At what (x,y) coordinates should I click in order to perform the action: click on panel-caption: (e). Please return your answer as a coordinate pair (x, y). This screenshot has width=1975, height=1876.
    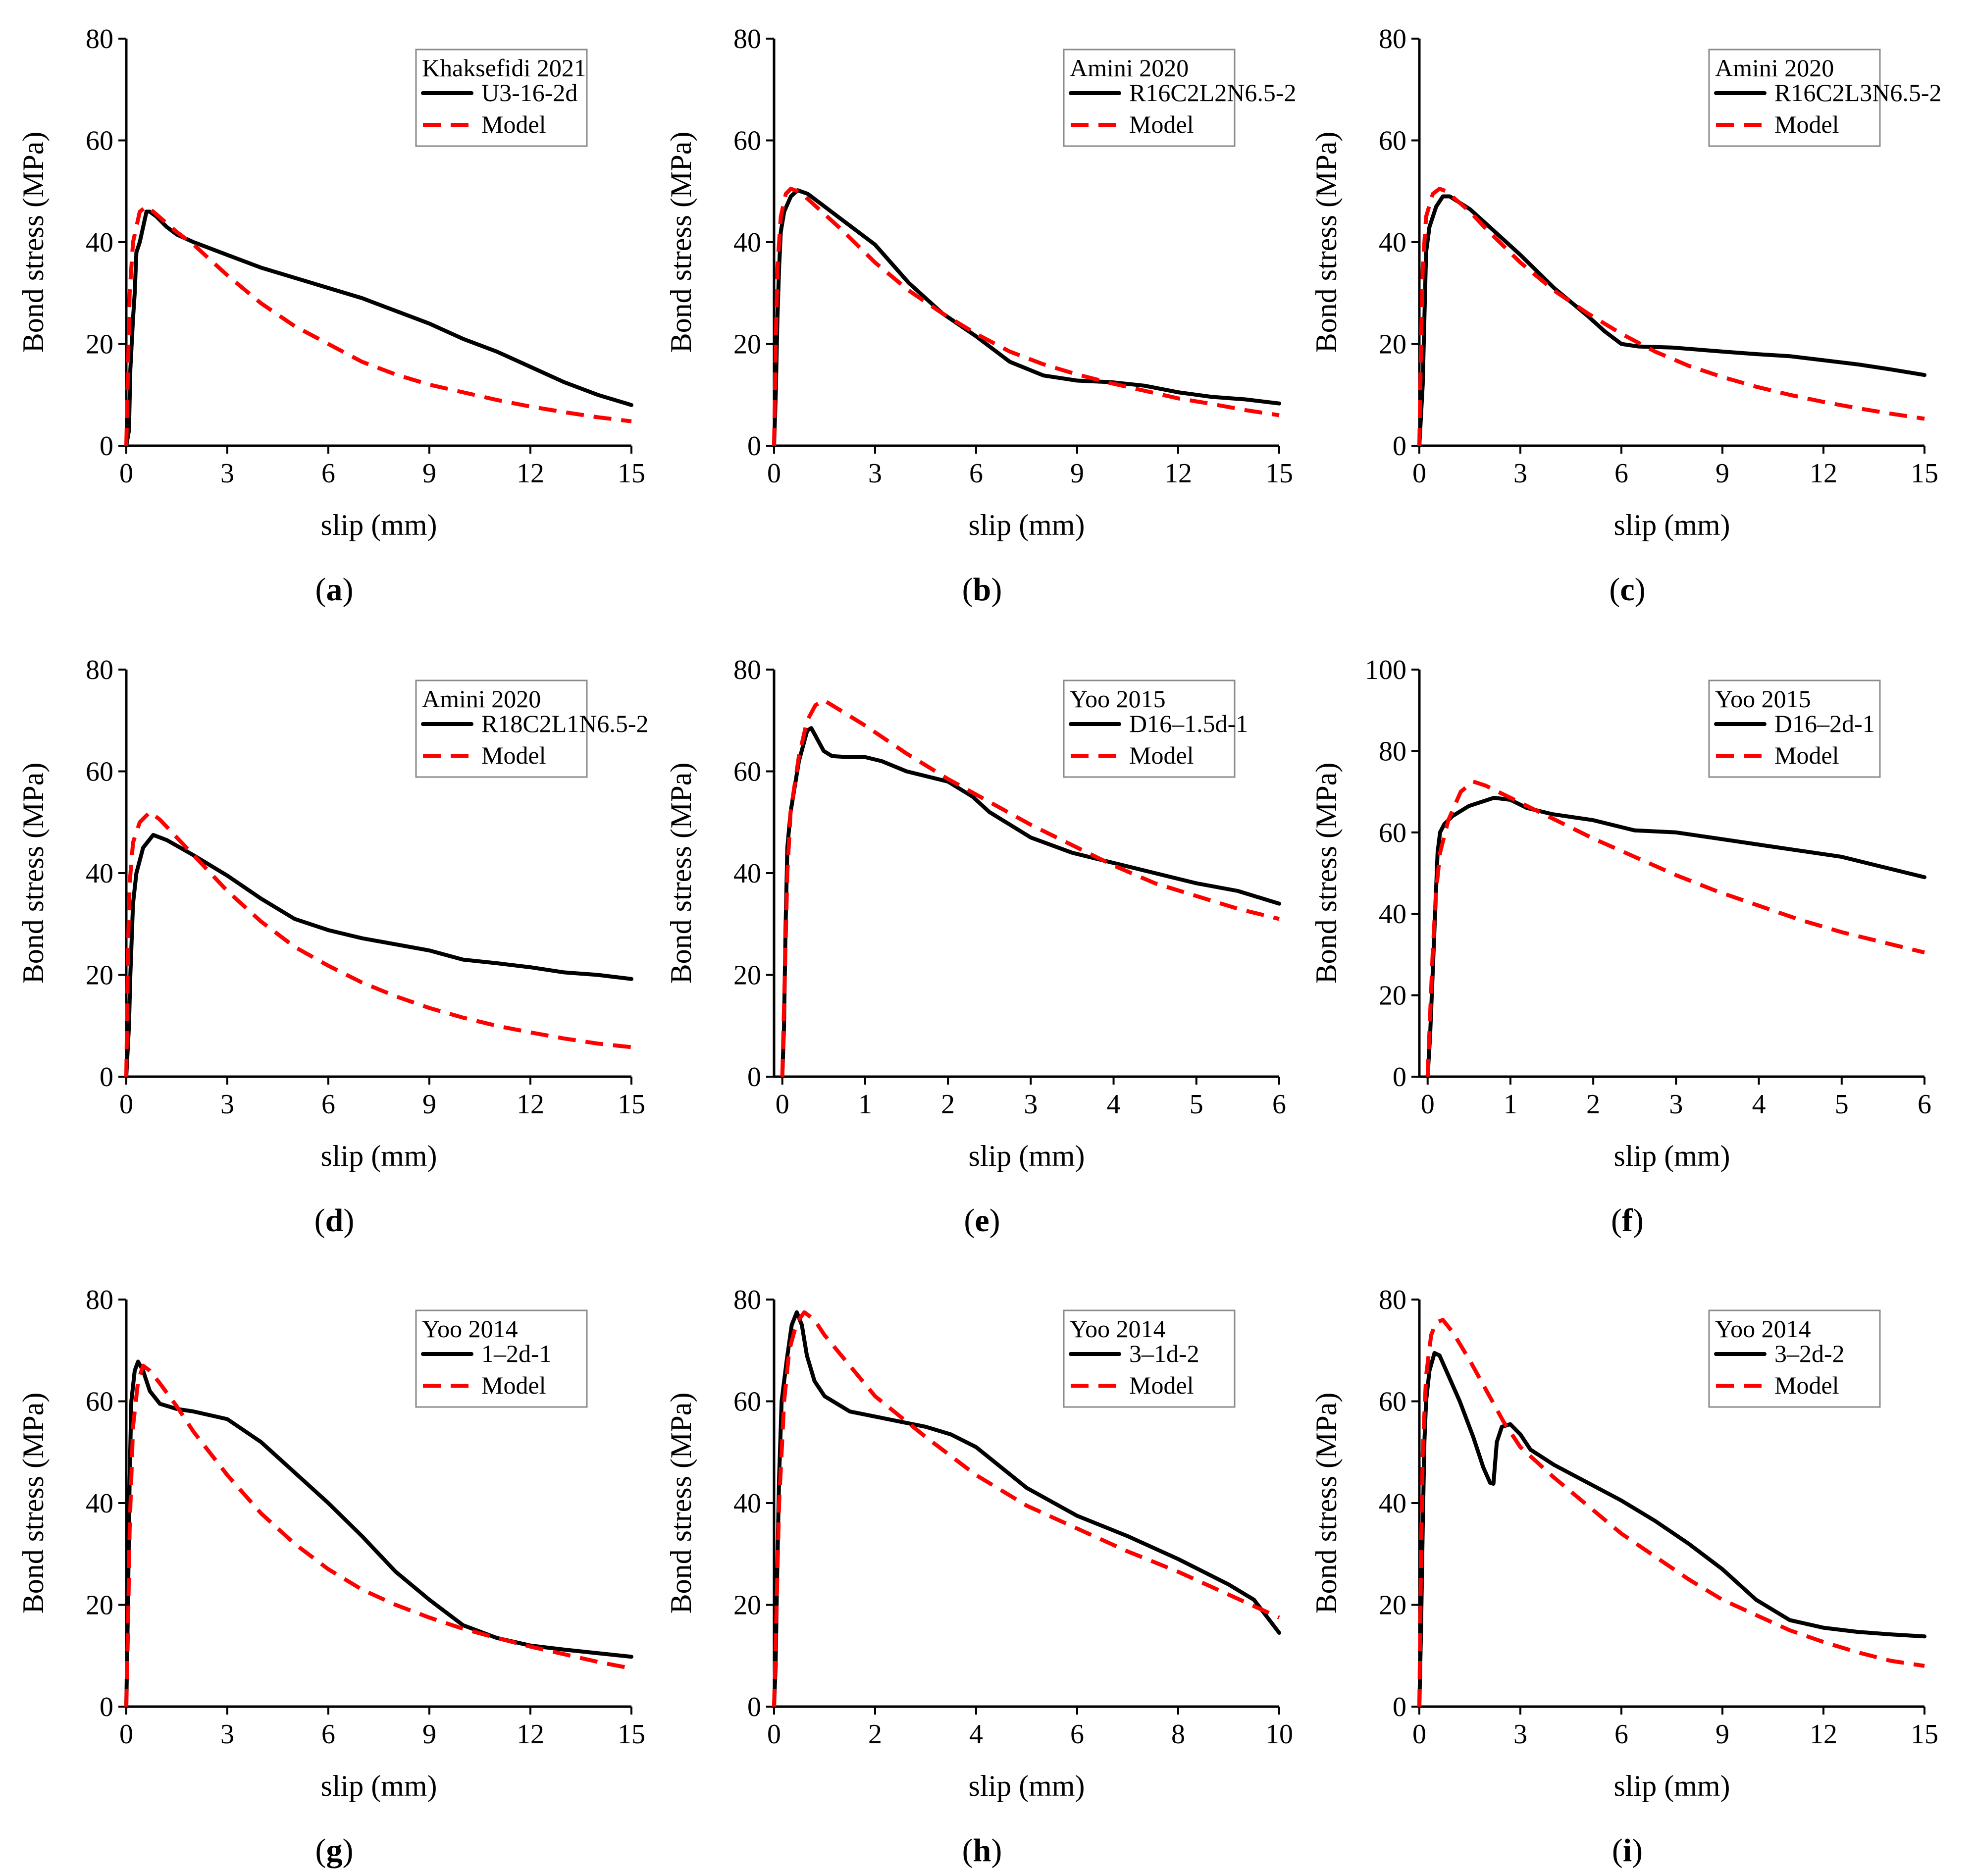
    Looking at the image, I should click on (982, 1220).